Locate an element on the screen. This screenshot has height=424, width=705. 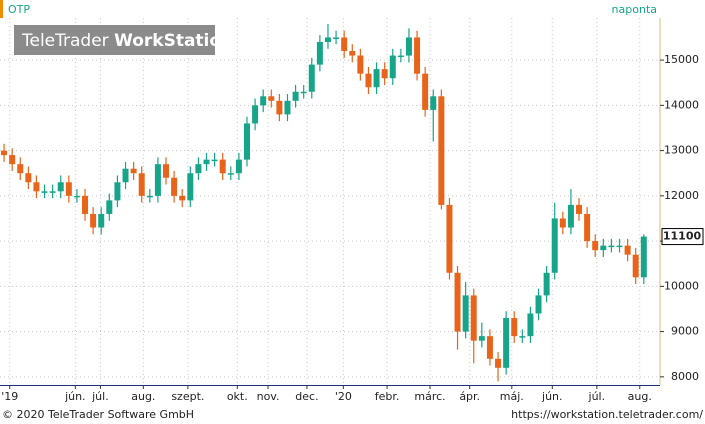
y-tick-label: 9000 is located at coordinates (685, 331).